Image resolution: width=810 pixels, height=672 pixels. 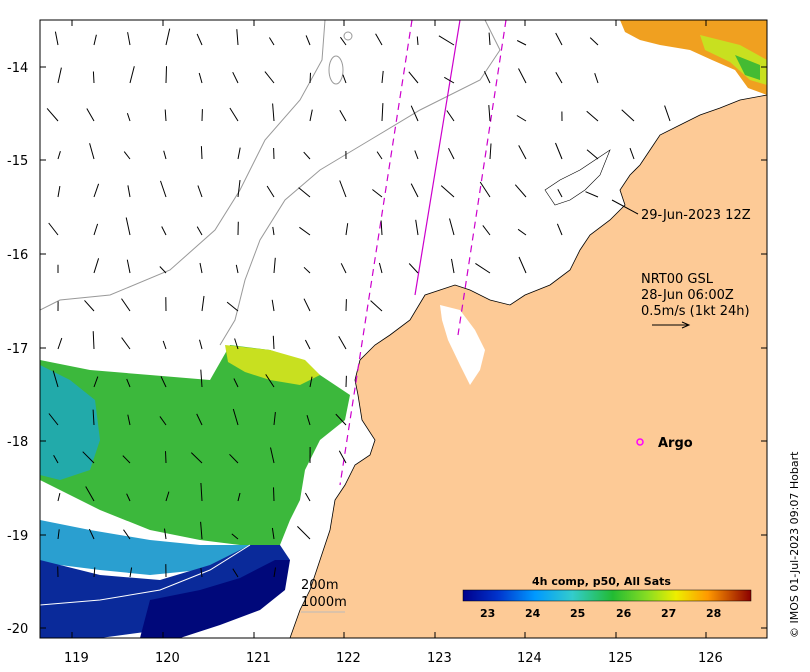 I want to click on lat-label: -16, so click(x=17, y=255).